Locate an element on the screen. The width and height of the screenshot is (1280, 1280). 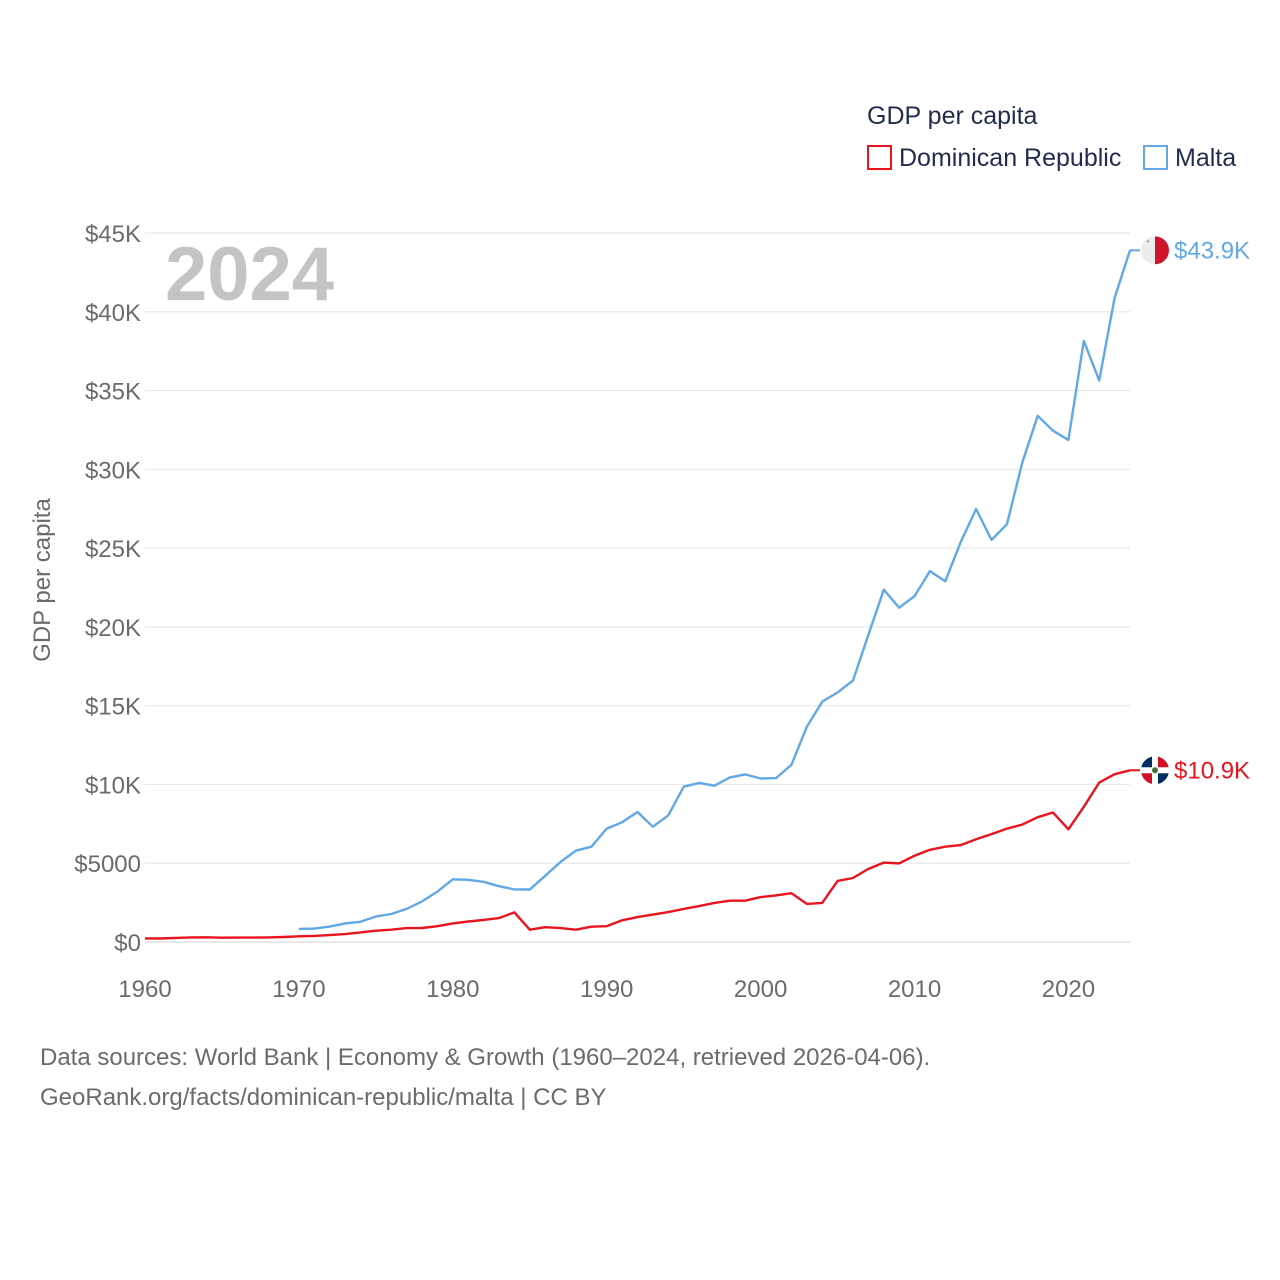
legend-item-malta: Malta is located at coordinates (1189, 158).